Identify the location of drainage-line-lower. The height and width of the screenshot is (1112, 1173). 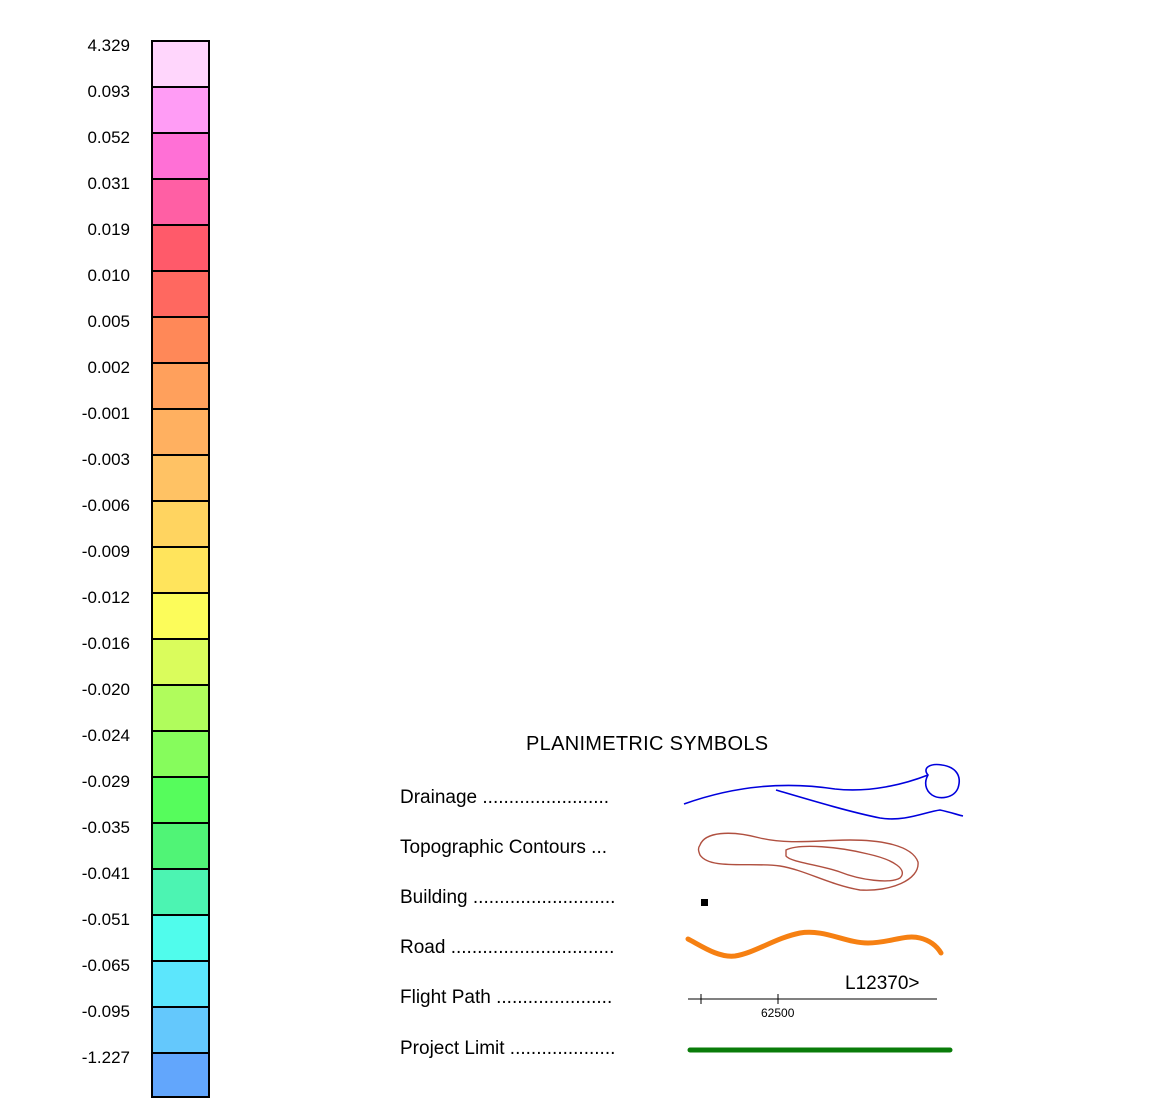
(869, 804).